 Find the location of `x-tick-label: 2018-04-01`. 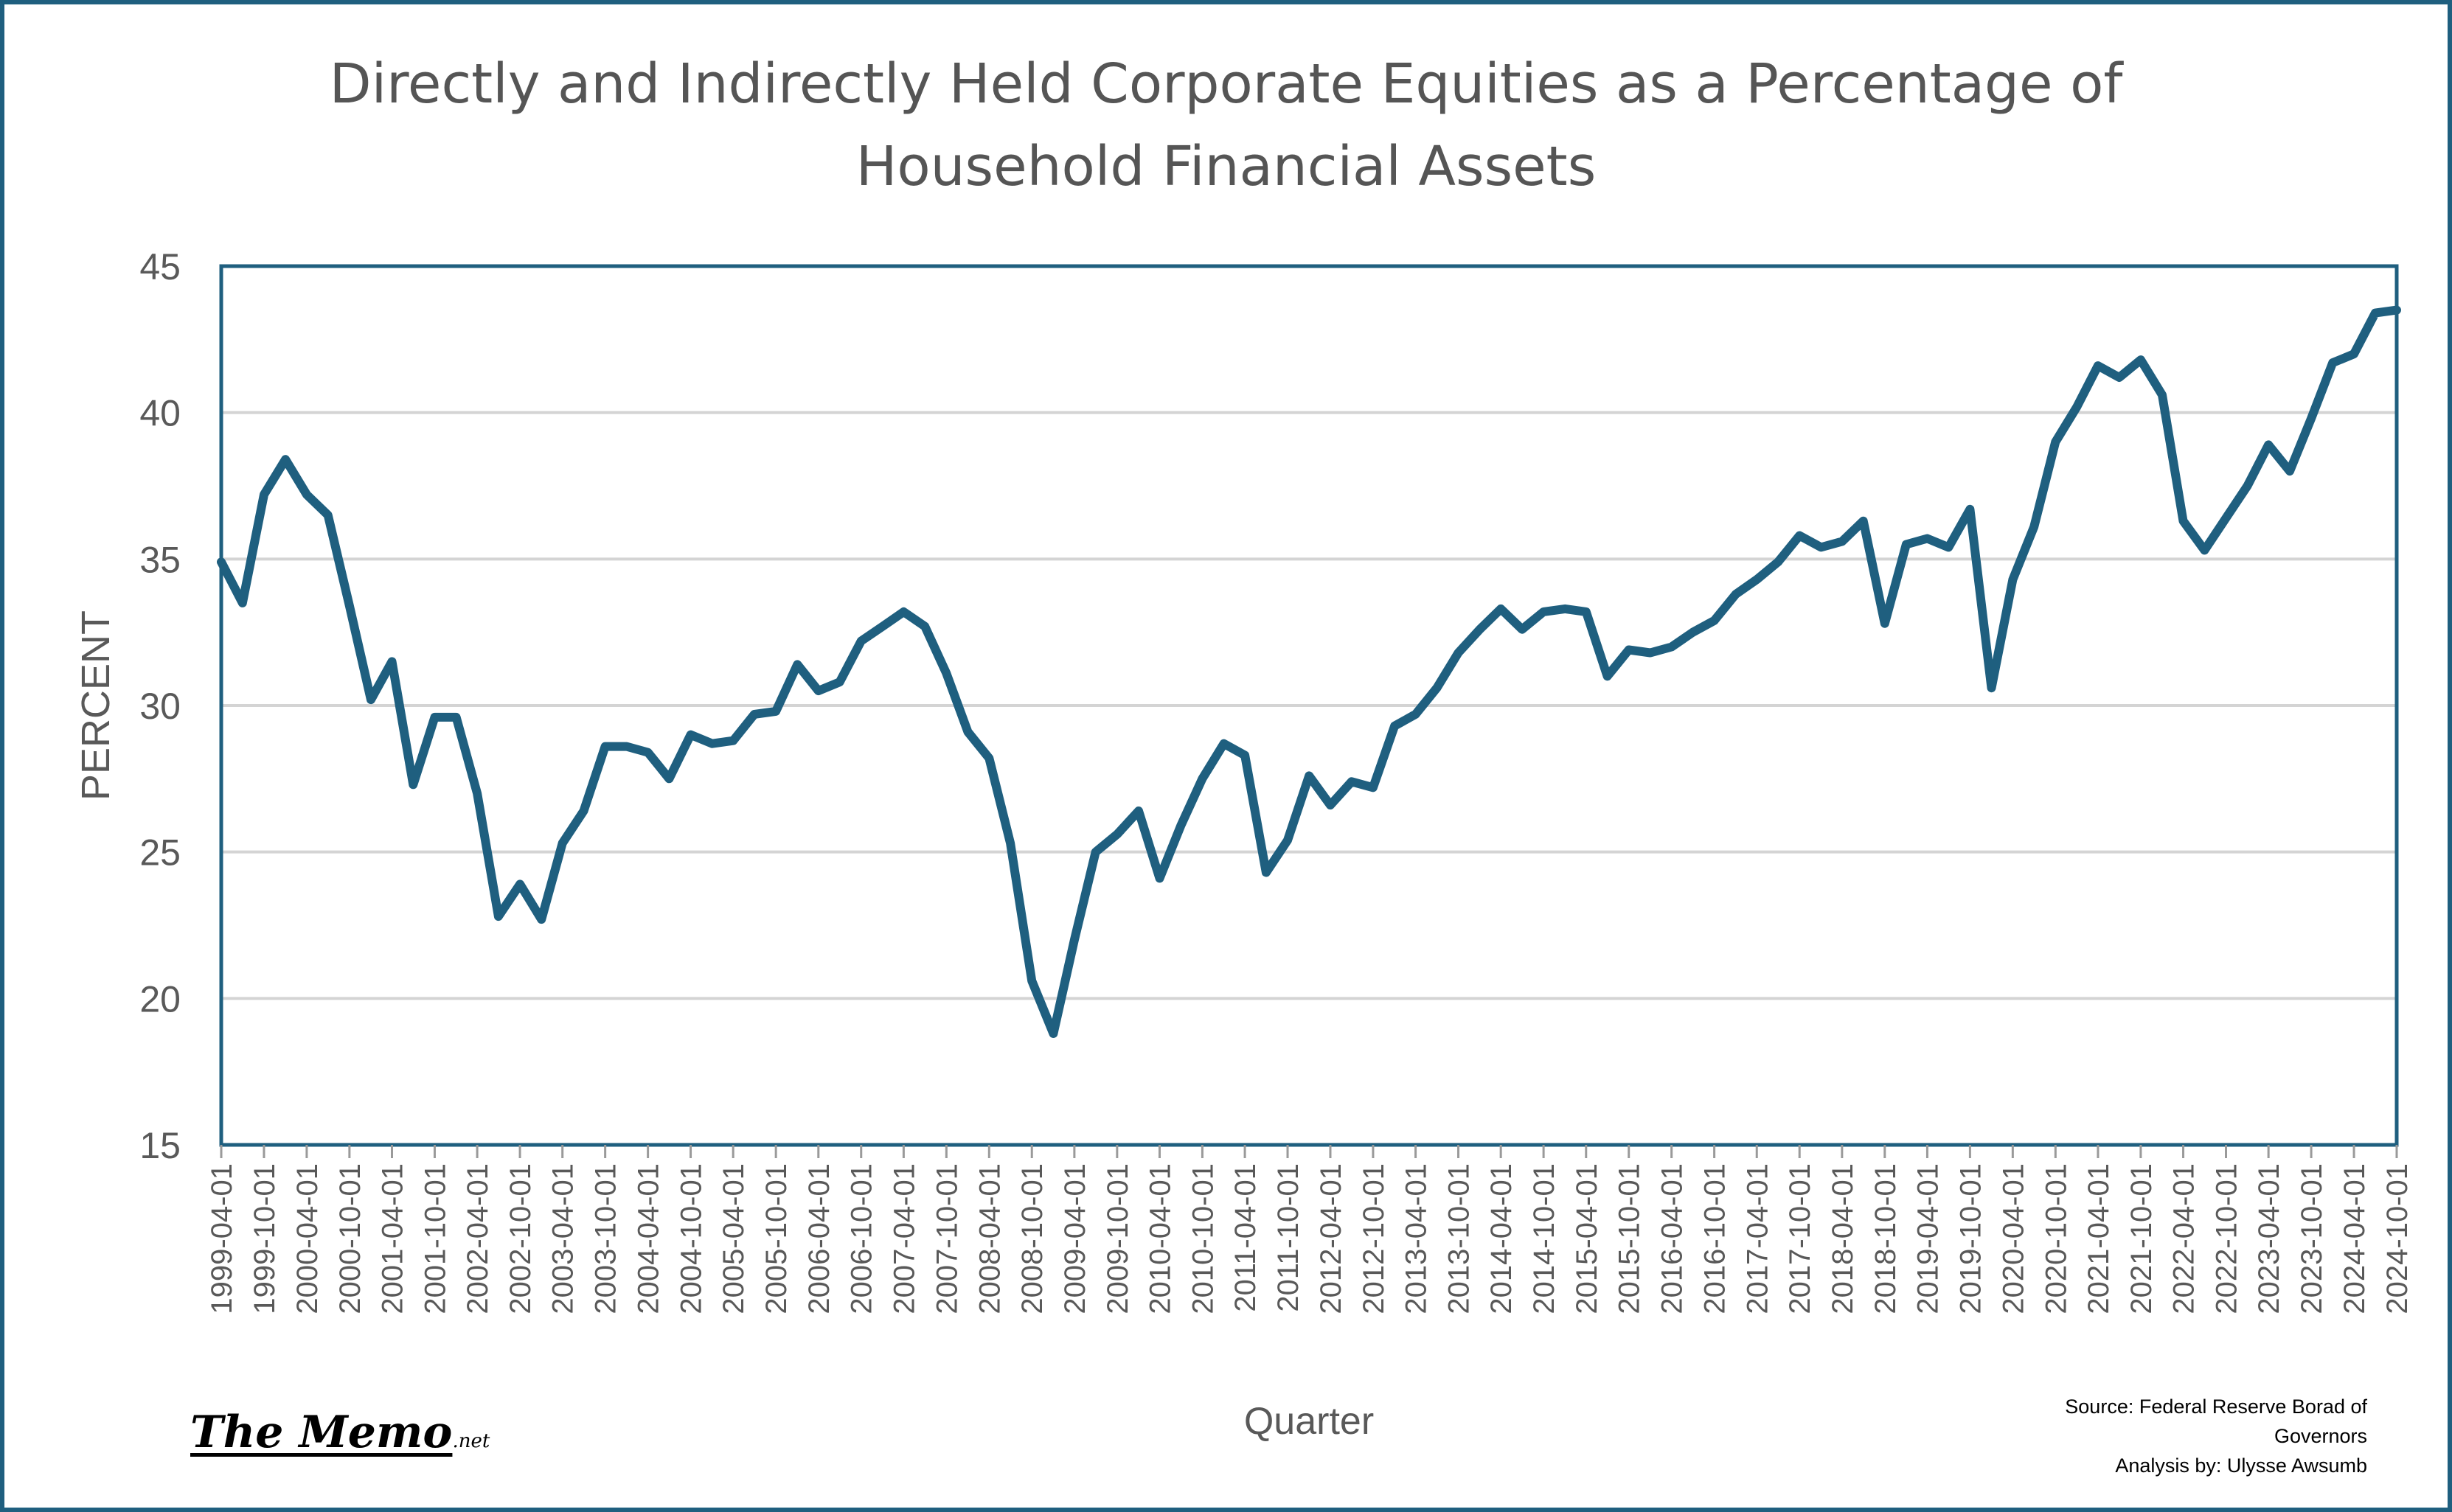

x-tick-label: 2018-04-01 is located at coordinates (1843, 1238).